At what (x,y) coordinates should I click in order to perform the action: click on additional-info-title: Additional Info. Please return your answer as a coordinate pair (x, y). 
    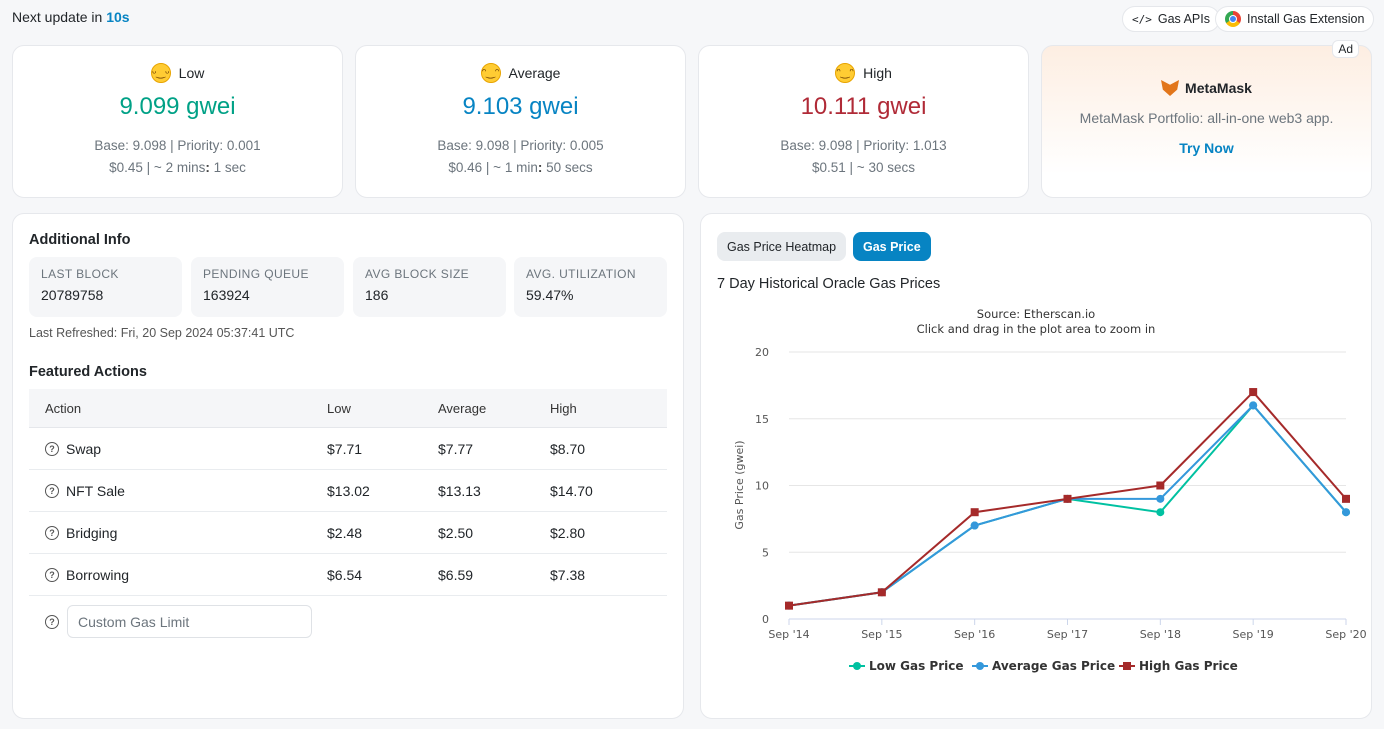
    Looking at the image, I should click on (80, 240).